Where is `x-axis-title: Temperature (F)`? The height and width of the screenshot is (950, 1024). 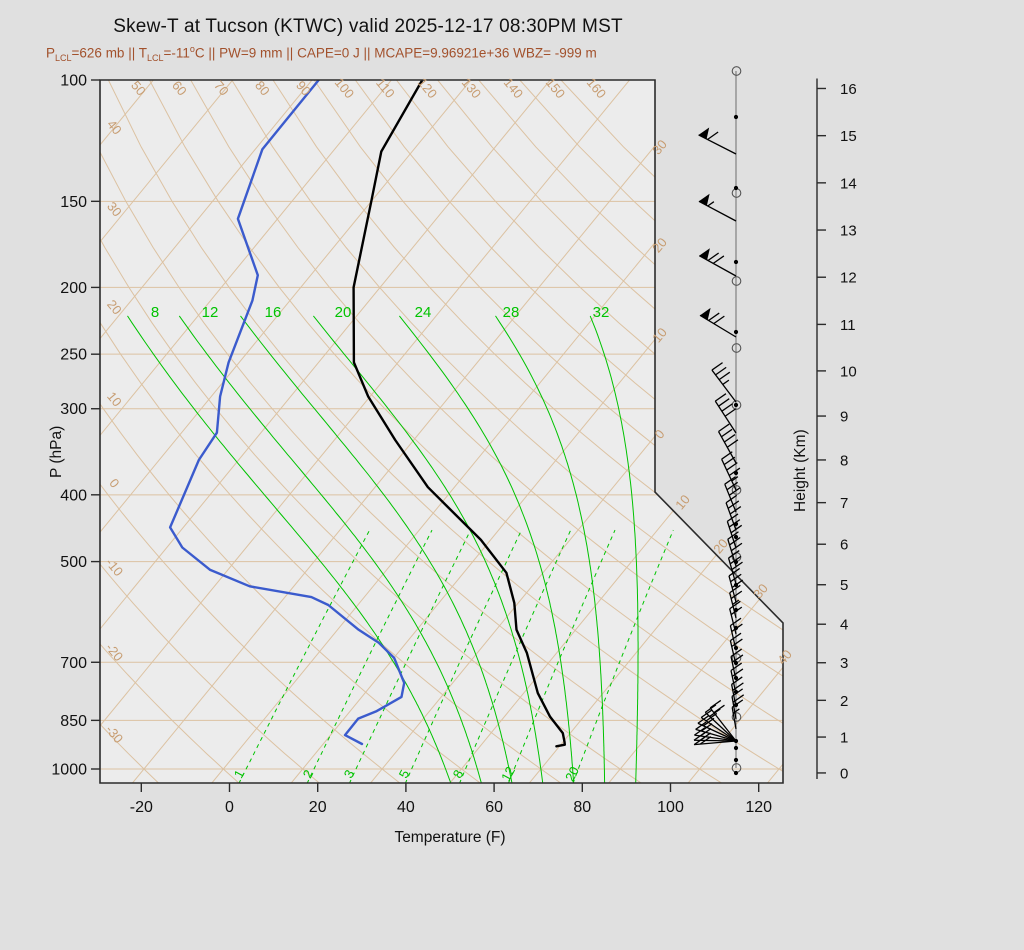
x-axis-title: Temperature (F) is located at coordinates (450, 837).